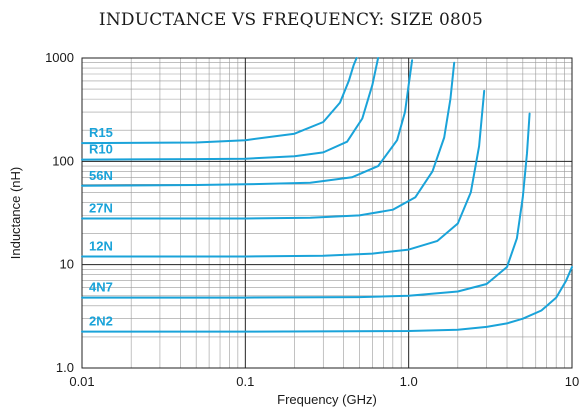 The height and width of the screenshot is (414, 582). What do you see at coordinates (291, 20) in the screenshot?
I see `chart-title: INDUCTANCE VS FREQUENCY: SIZE 0805` at bounding box center [291, 20].